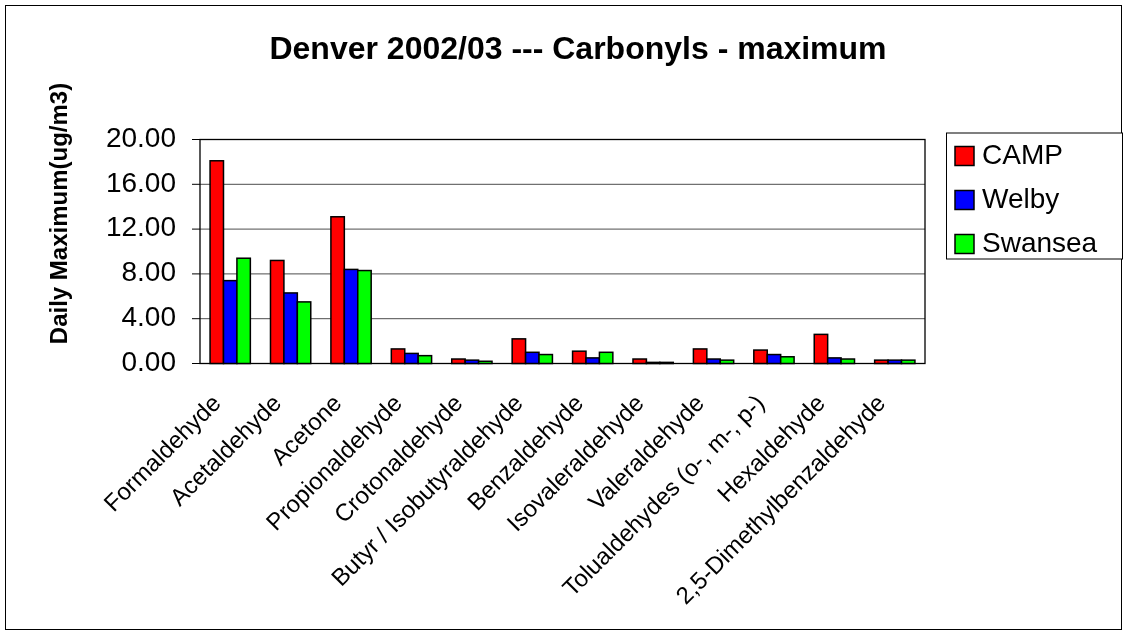 This screenshot has height=635, width=1127. I want to click on chart-title: Denver 2002/03 --- Carbonyls - maximum, so click(578, 48).